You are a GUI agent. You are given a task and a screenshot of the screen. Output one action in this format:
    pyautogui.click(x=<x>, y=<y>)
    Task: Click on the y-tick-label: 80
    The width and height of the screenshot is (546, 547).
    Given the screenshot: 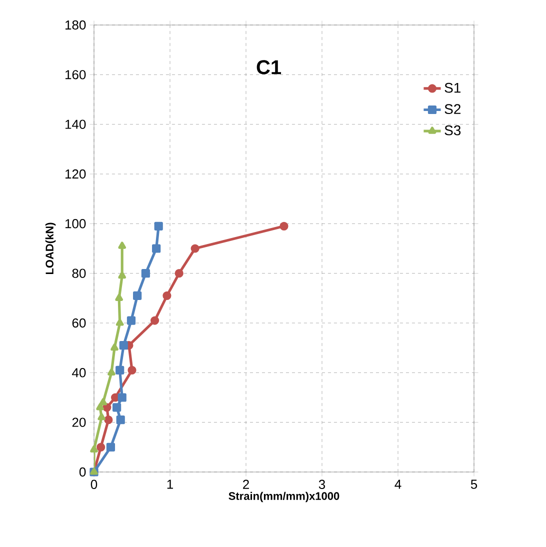 What is the action you would take?
    pyautogui.click(x=79, y=273)
    